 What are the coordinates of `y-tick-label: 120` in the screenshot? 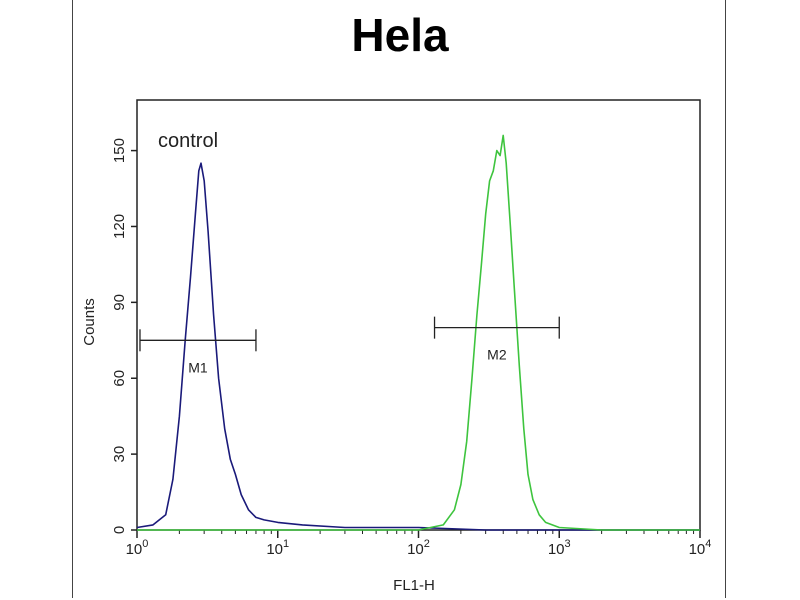 It's located at (119, 226).